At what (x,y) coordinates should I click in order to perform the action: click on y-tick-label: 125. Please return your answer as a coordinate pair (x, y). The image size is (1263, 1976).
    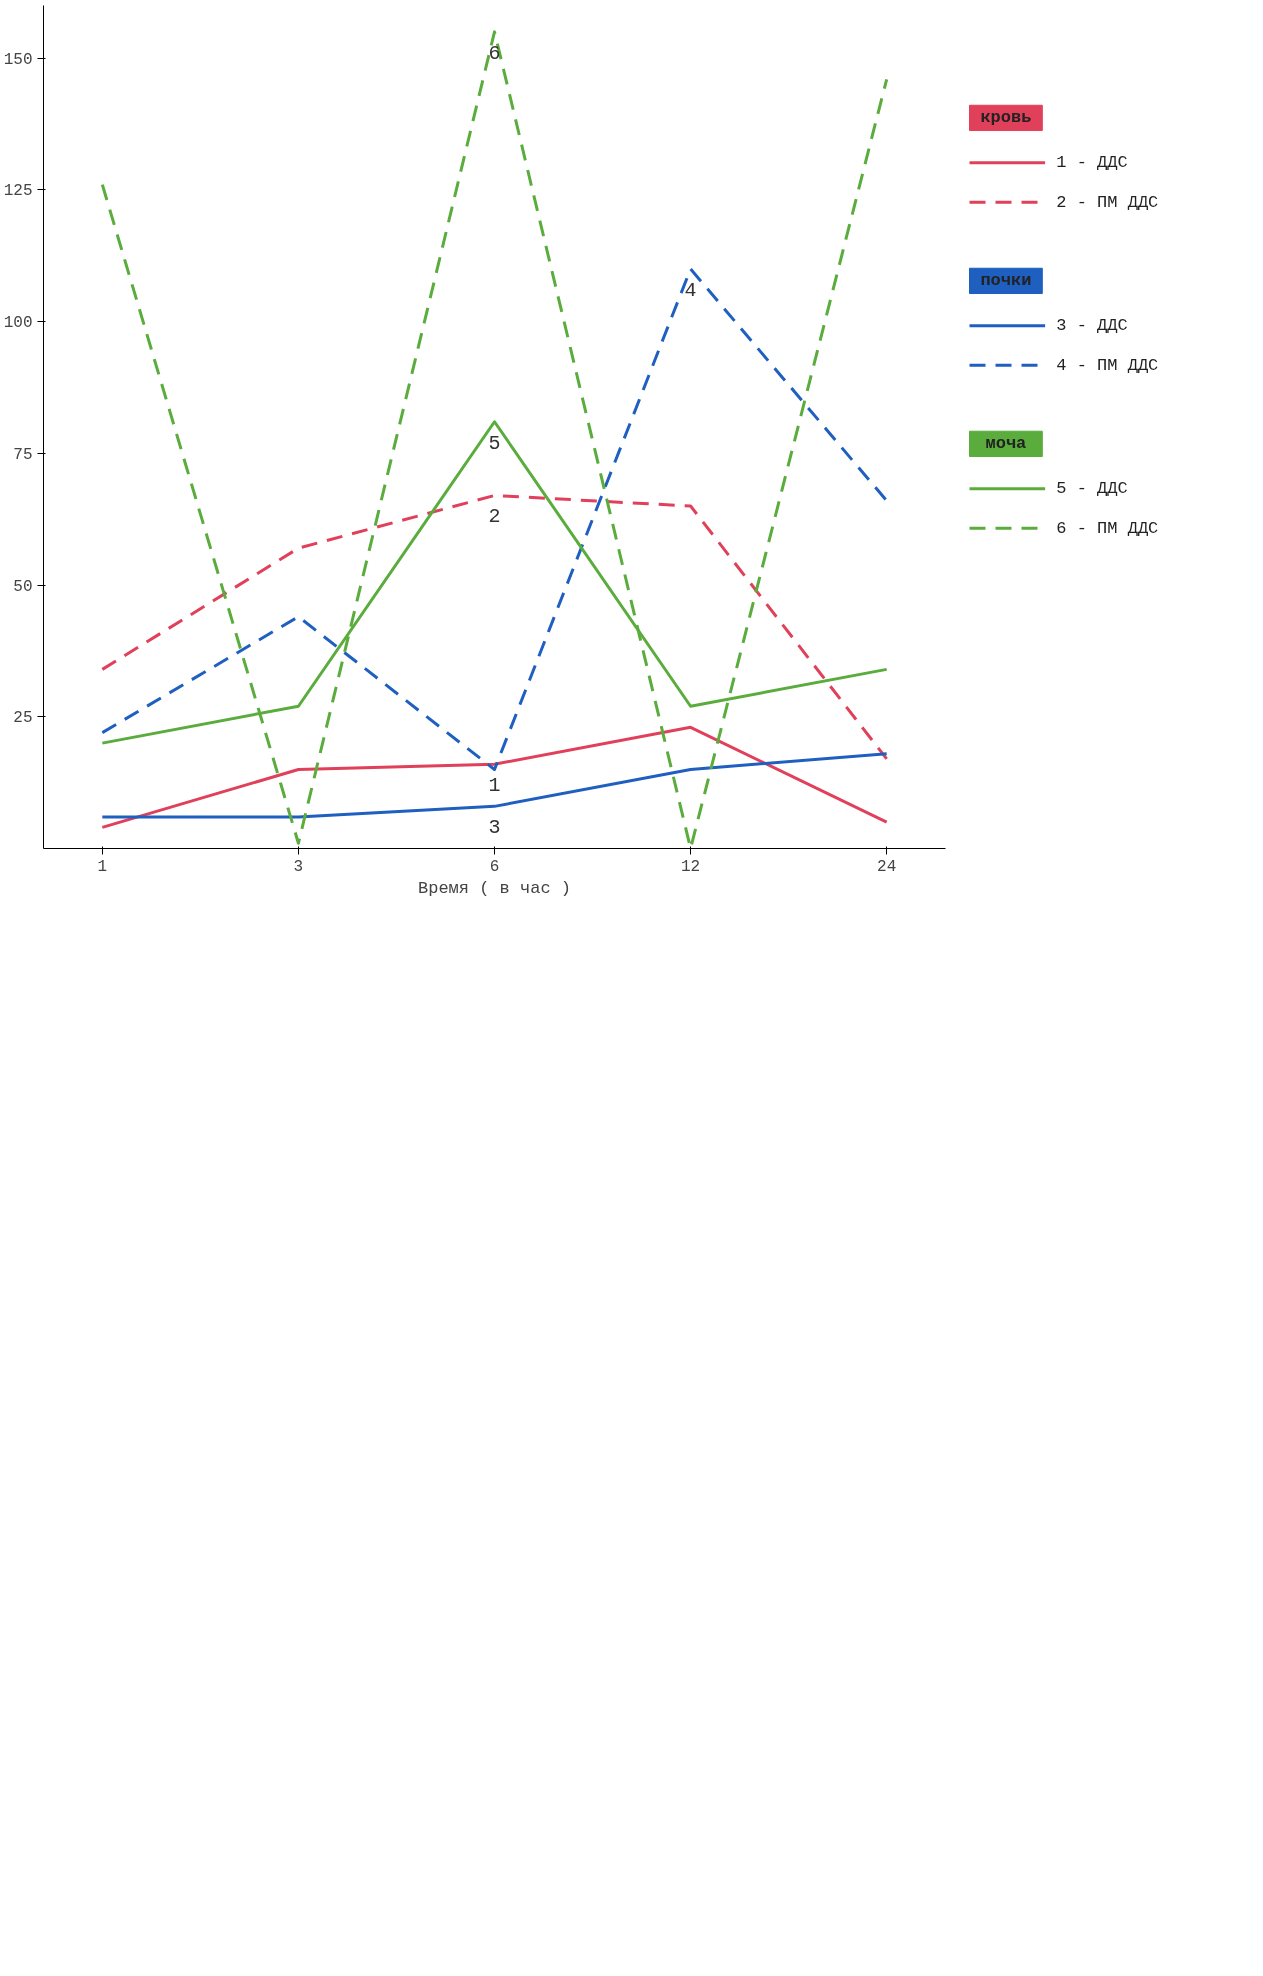
    Looking at the image, I should click on (18, 191).